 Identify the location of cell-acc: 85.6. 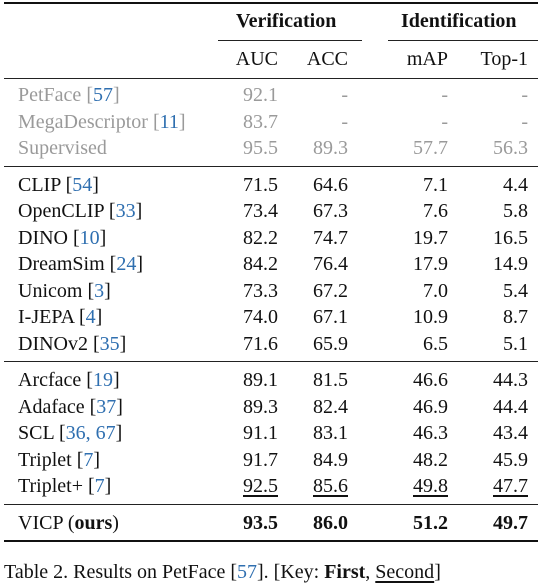
(330, 486).